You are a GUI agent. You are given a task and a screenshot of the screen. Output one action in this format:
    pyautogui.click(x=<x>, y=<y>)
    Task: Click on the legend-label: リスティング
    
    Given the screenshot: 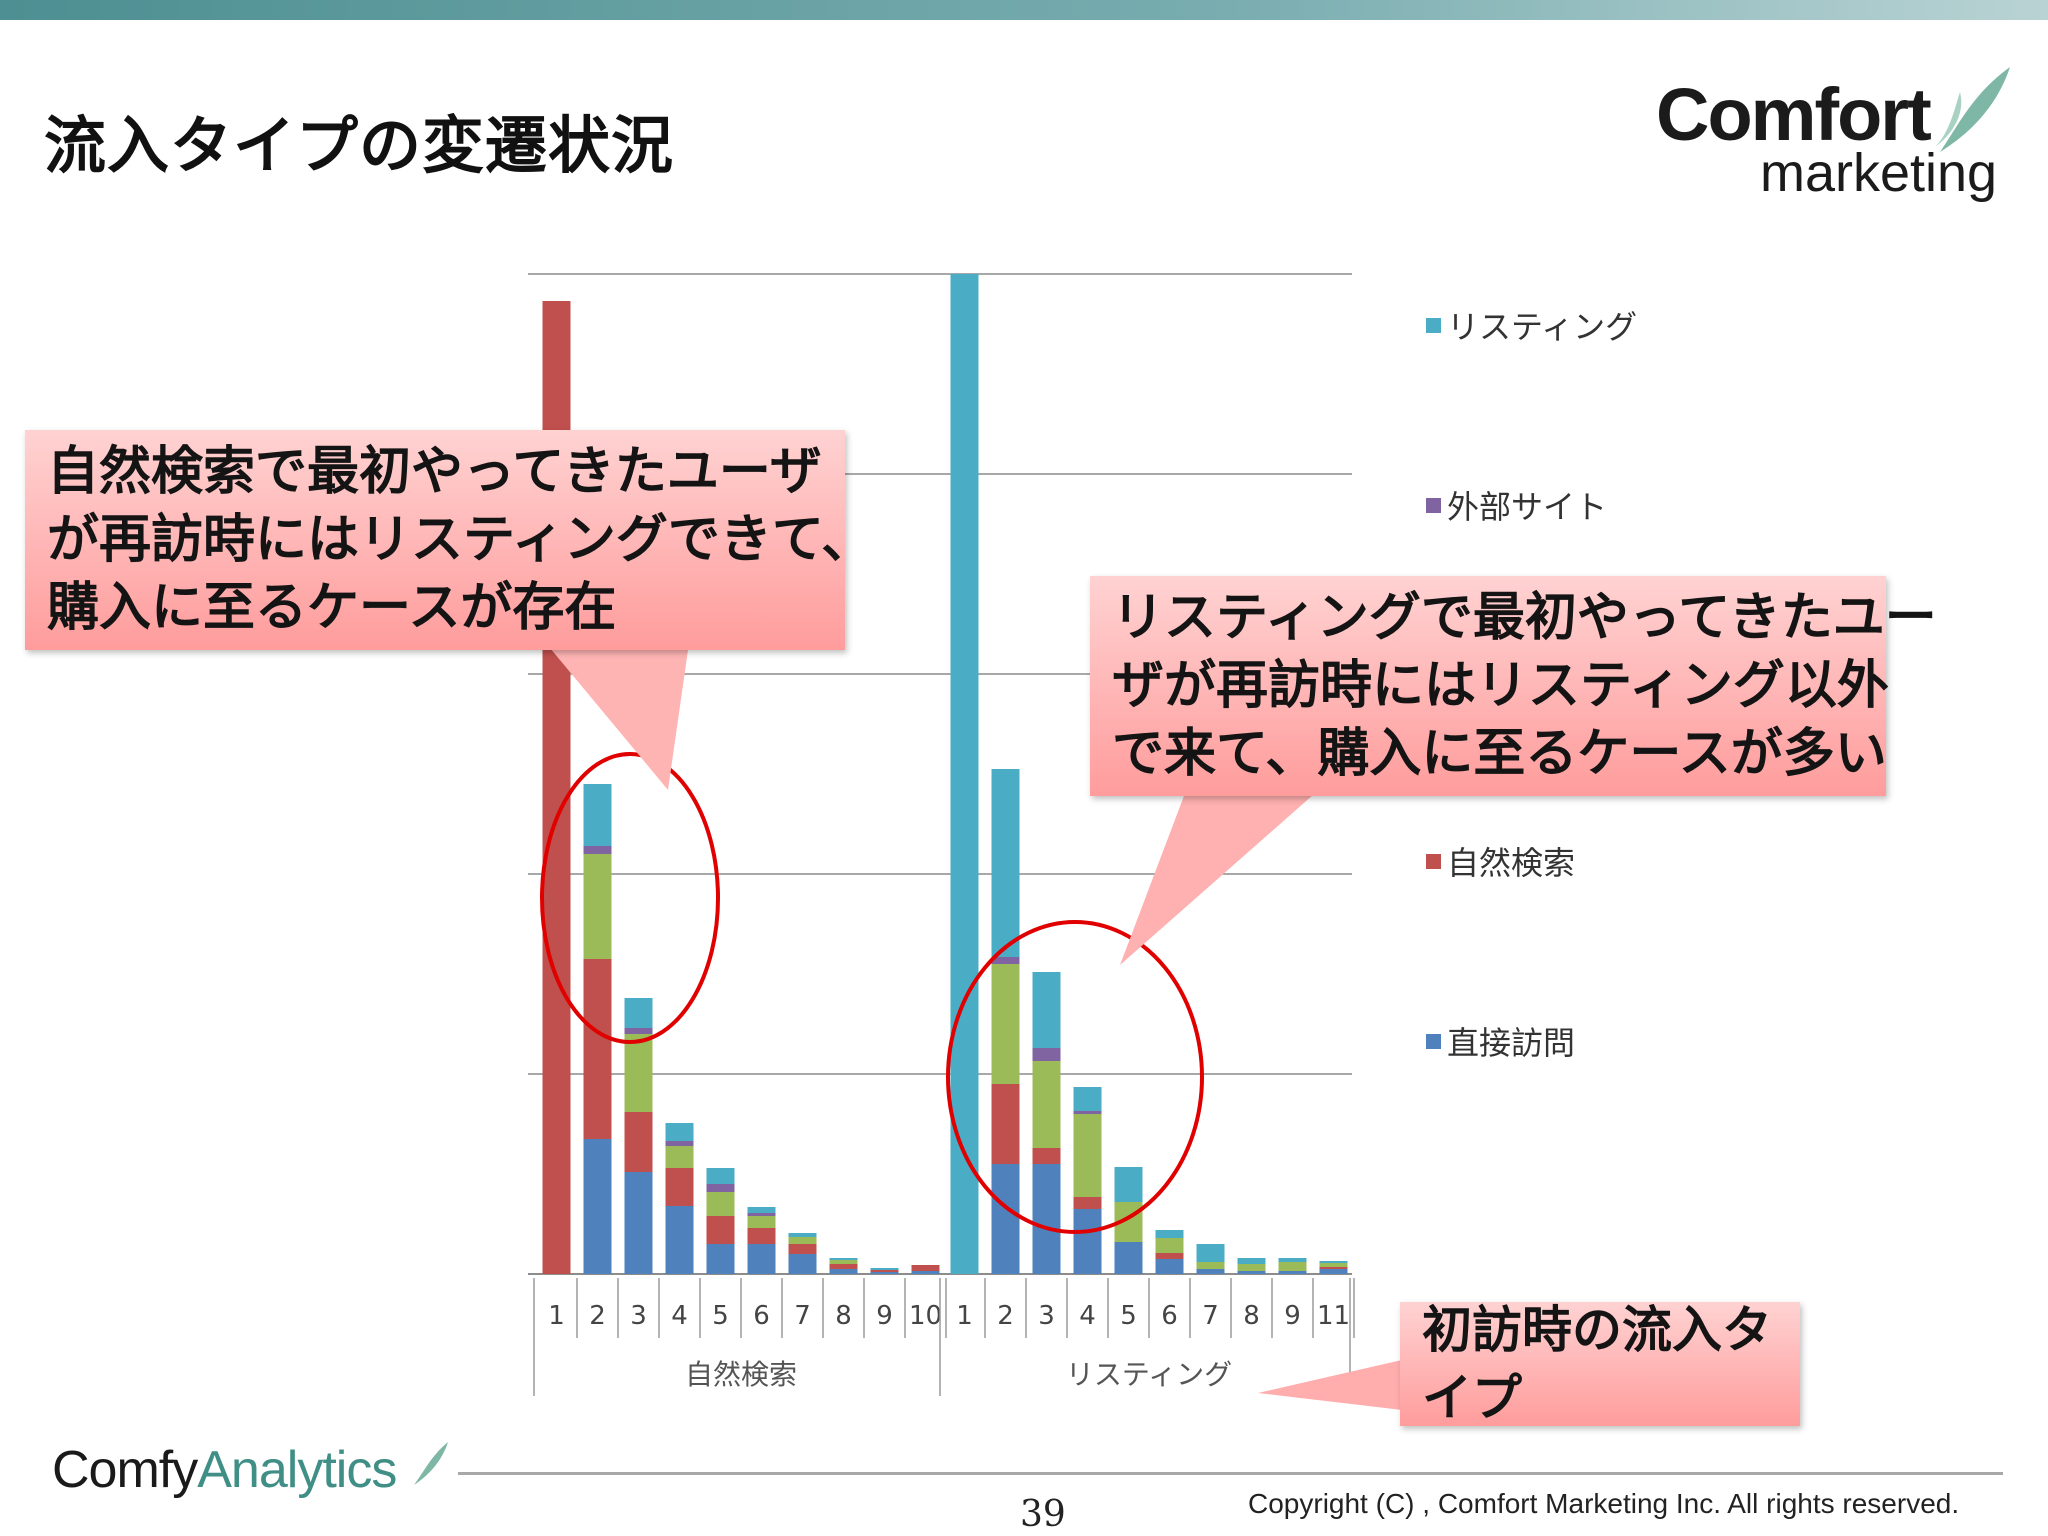 What is the action you would take?
    pyautogui.click(x=1542, y=327)
    